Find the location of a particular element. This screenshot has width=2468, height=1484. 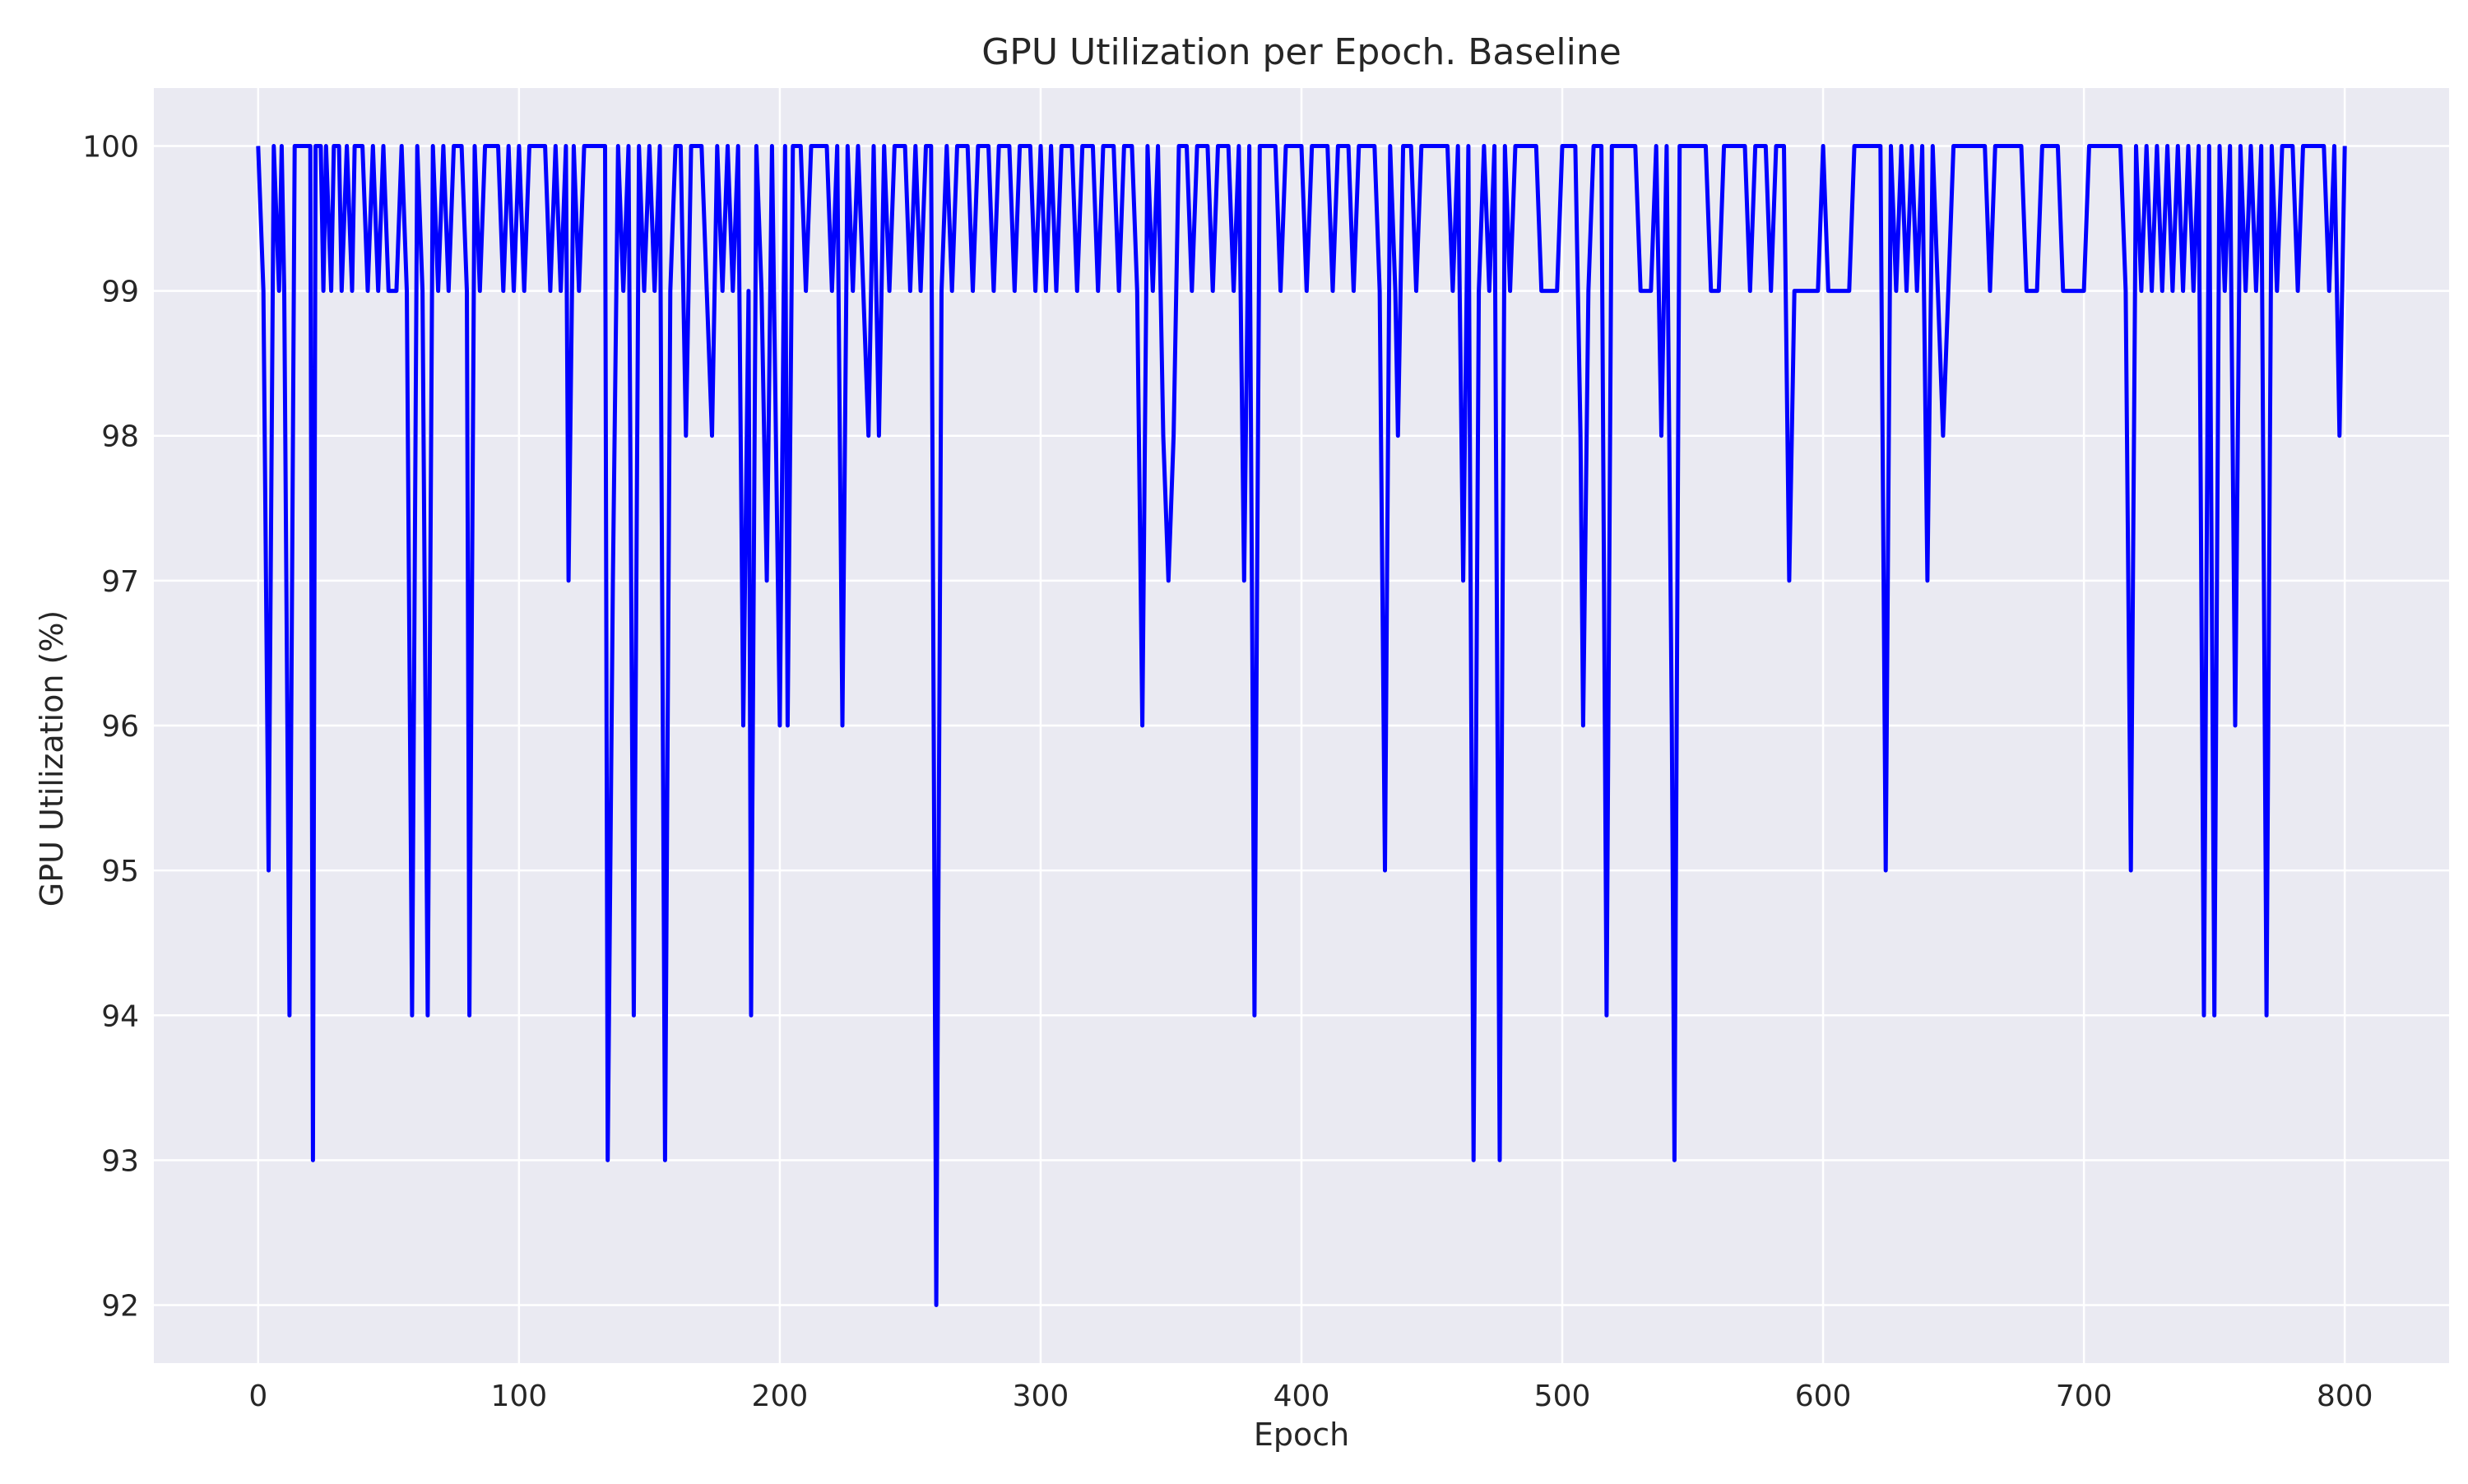

y-tick-label: 94 is located at coordinates (120, 1016).